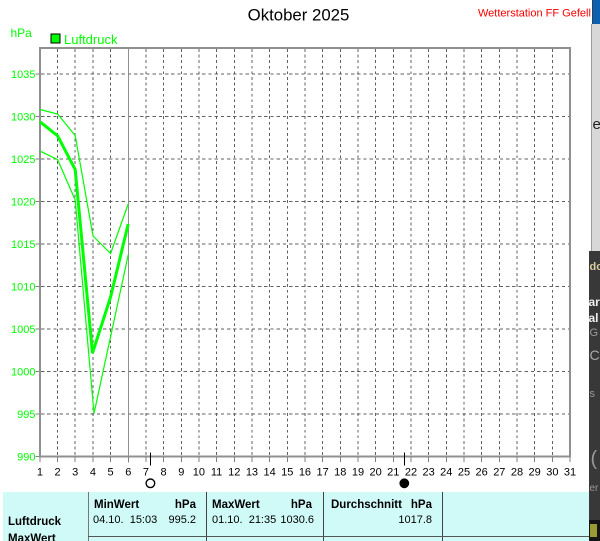  What do you see at coordinates (23, 245) in the screenshot?
I see `svg-text: 1015` at bounding box center [23, 245].